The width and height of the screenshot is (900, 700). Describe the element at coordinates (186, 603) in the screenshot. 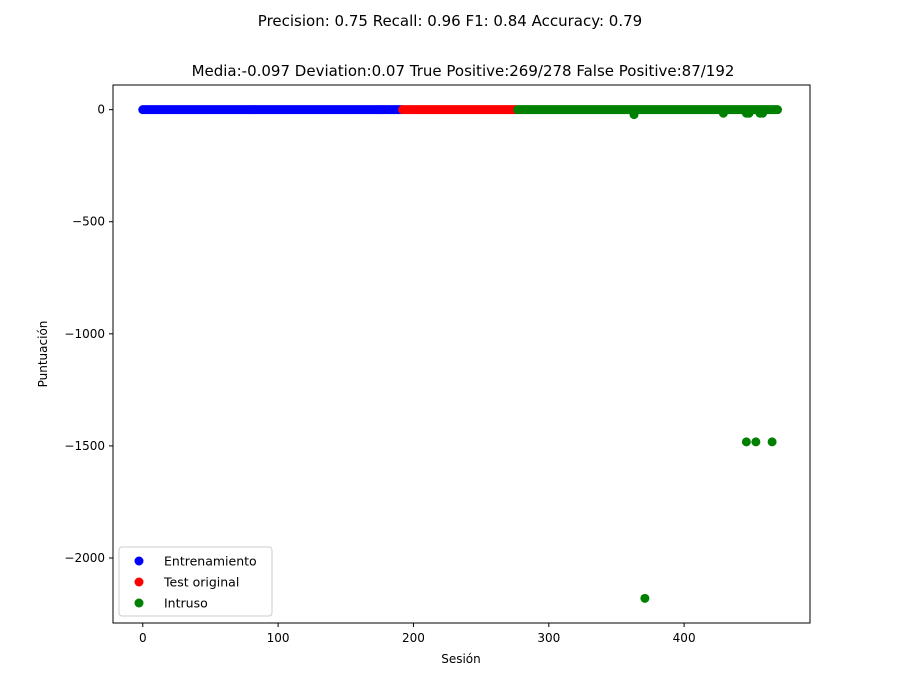

I see `legend-label: Intruso` at that location.